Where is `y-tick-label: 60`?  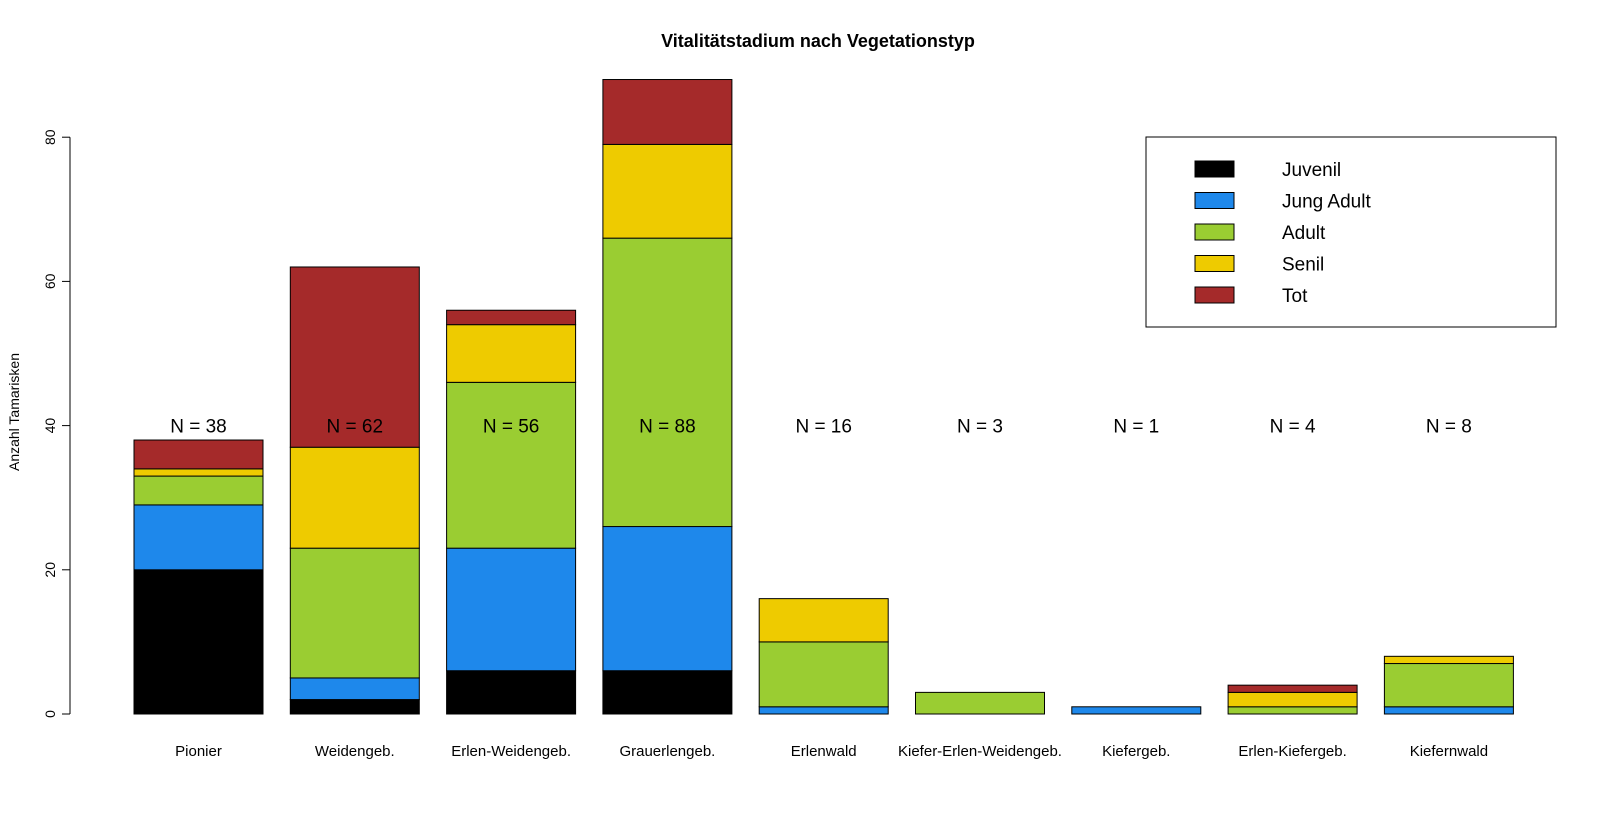
y-tick-label: 60 is located at coordinates (50, 281).